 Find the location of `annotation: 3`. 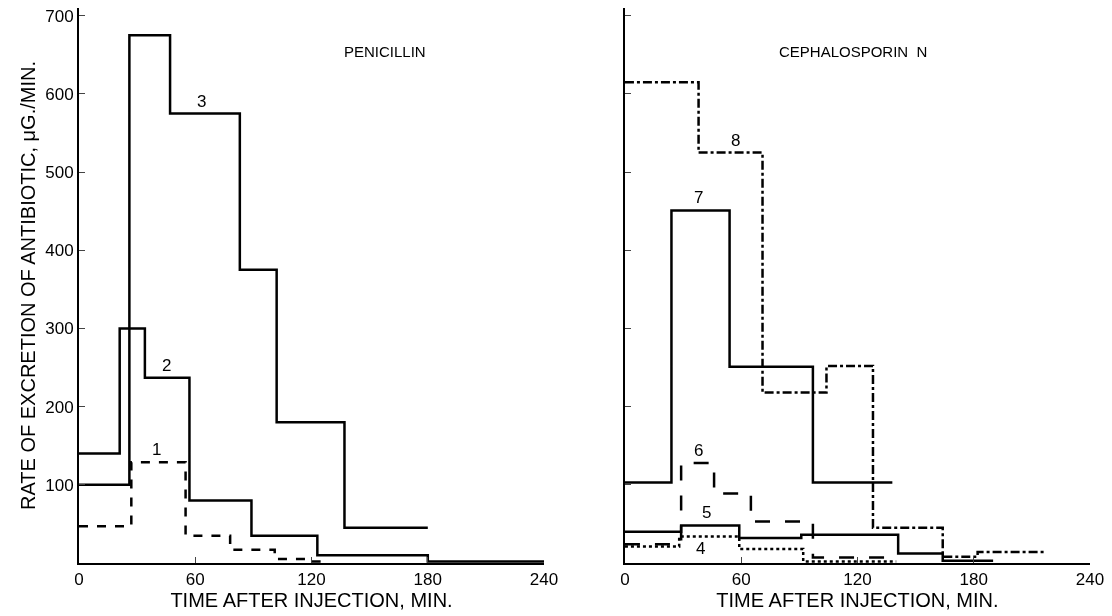

annotation: 3 is located at coordinates (202, 101).